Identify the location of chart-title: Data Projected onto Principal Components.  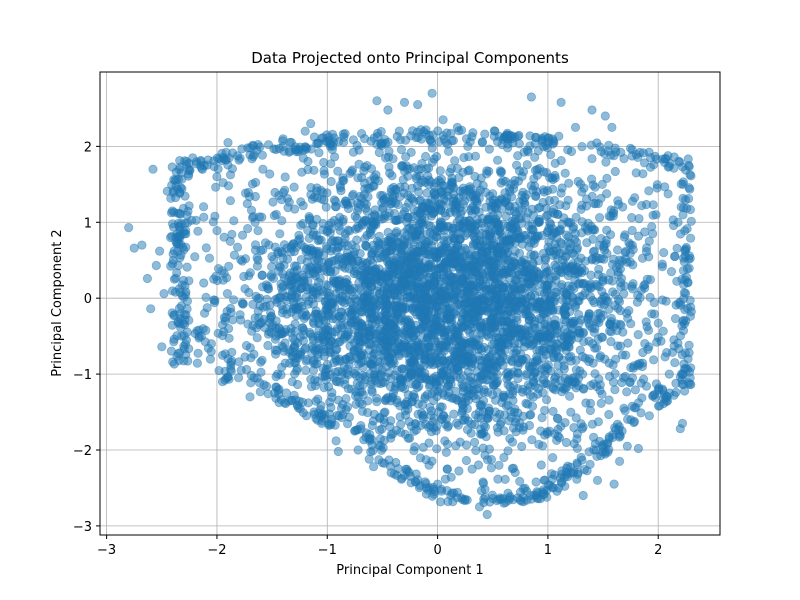
(410, 58).